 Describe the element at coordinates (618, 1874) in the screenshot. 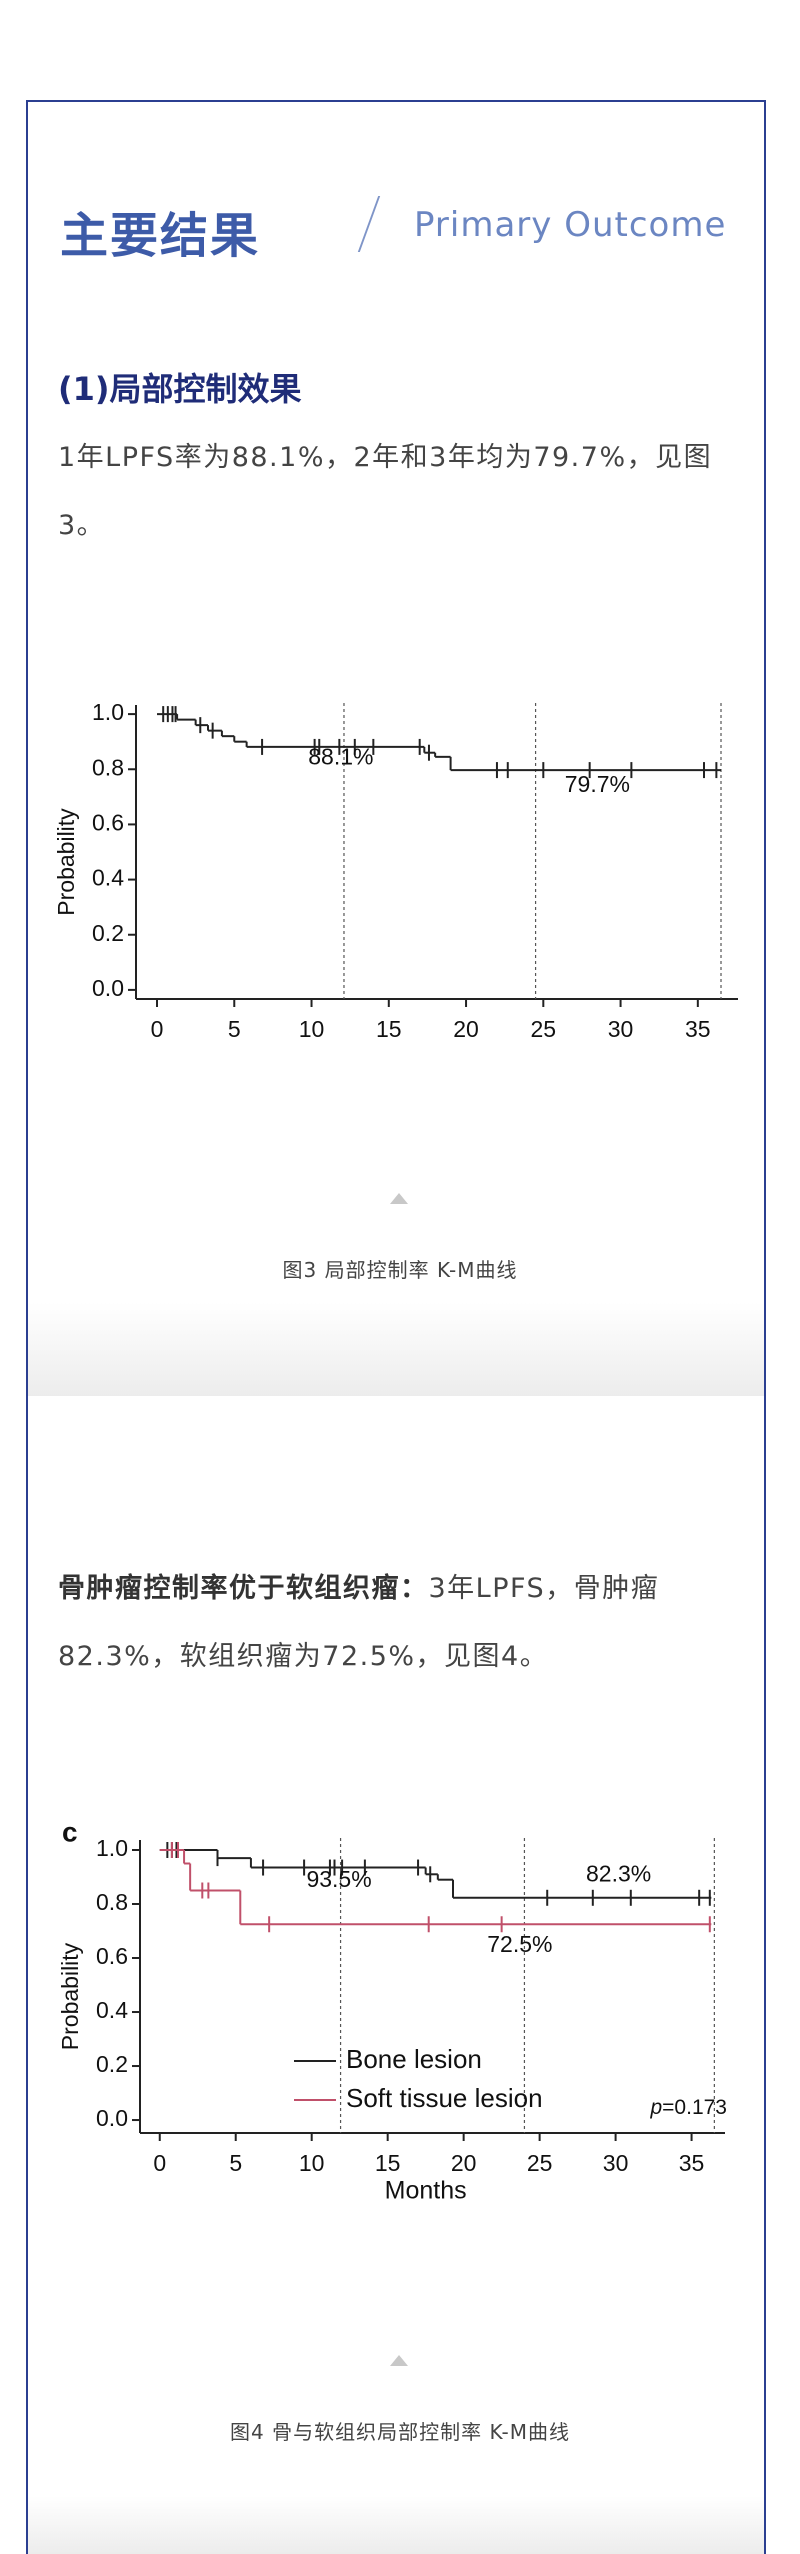

I see `annotation: 82.3%` at that location.